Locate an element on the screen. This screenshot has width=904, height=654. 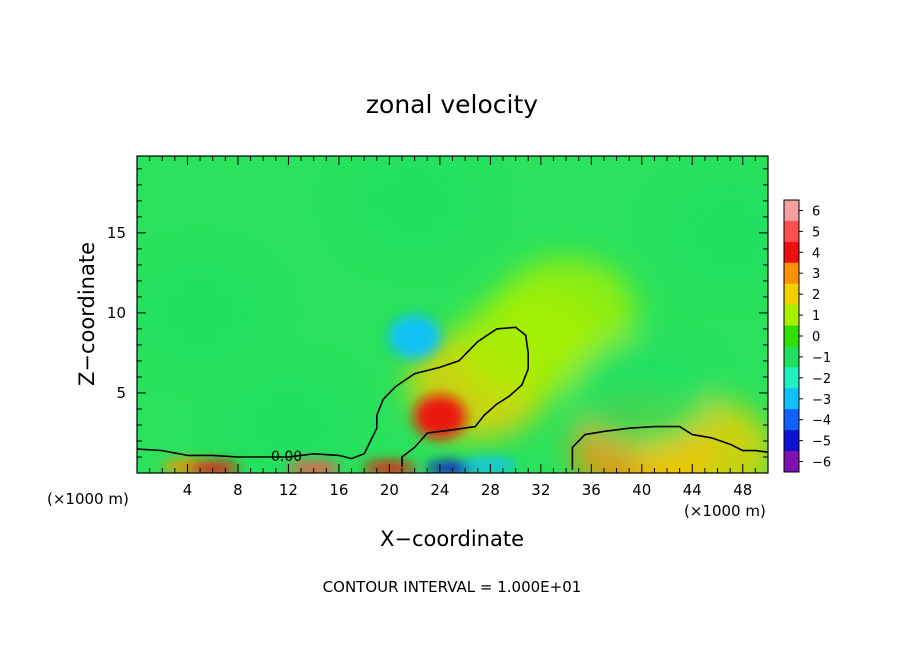
colorbar-label: 4 is located at coordinates (816, 253).